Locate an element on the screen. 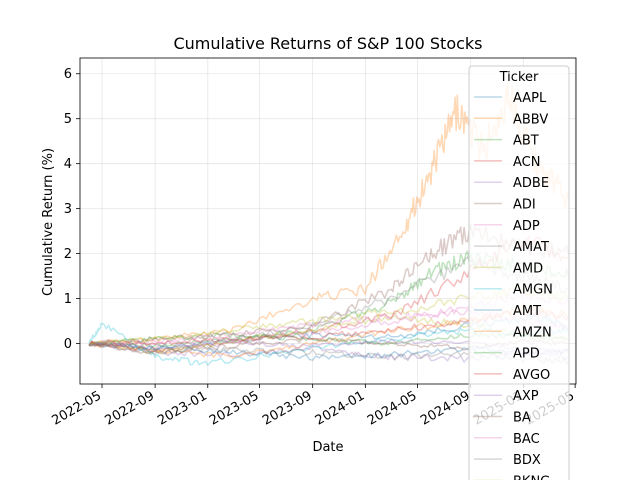 The image size is (640, 480). legend-label: AMAT is located at coordinates (531, 247).